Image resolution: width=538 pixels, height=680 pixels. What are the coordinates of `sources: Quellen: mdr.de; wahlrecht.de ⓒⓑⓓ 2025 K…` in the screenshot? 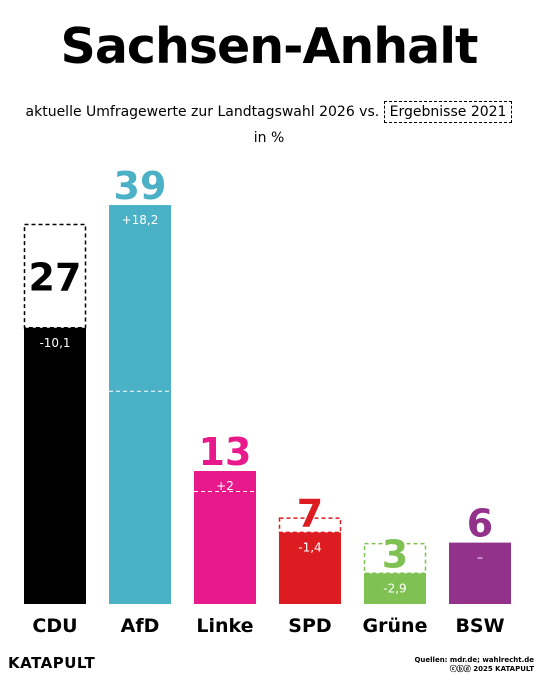 It's located at (474, 665).